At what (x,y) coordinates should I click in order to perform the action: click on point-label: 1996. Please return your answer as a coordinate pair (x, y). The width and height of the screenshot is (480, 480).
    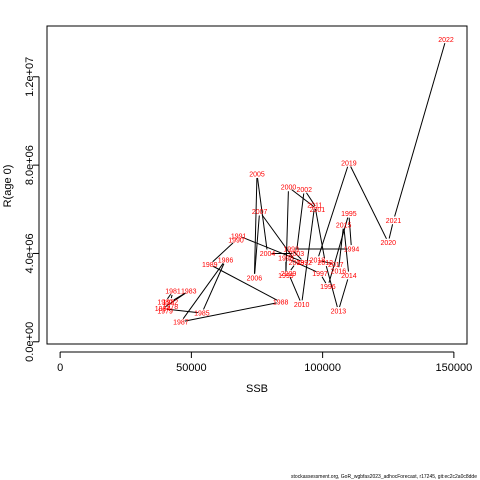
    Looking at the image, I should click on (328, 287).